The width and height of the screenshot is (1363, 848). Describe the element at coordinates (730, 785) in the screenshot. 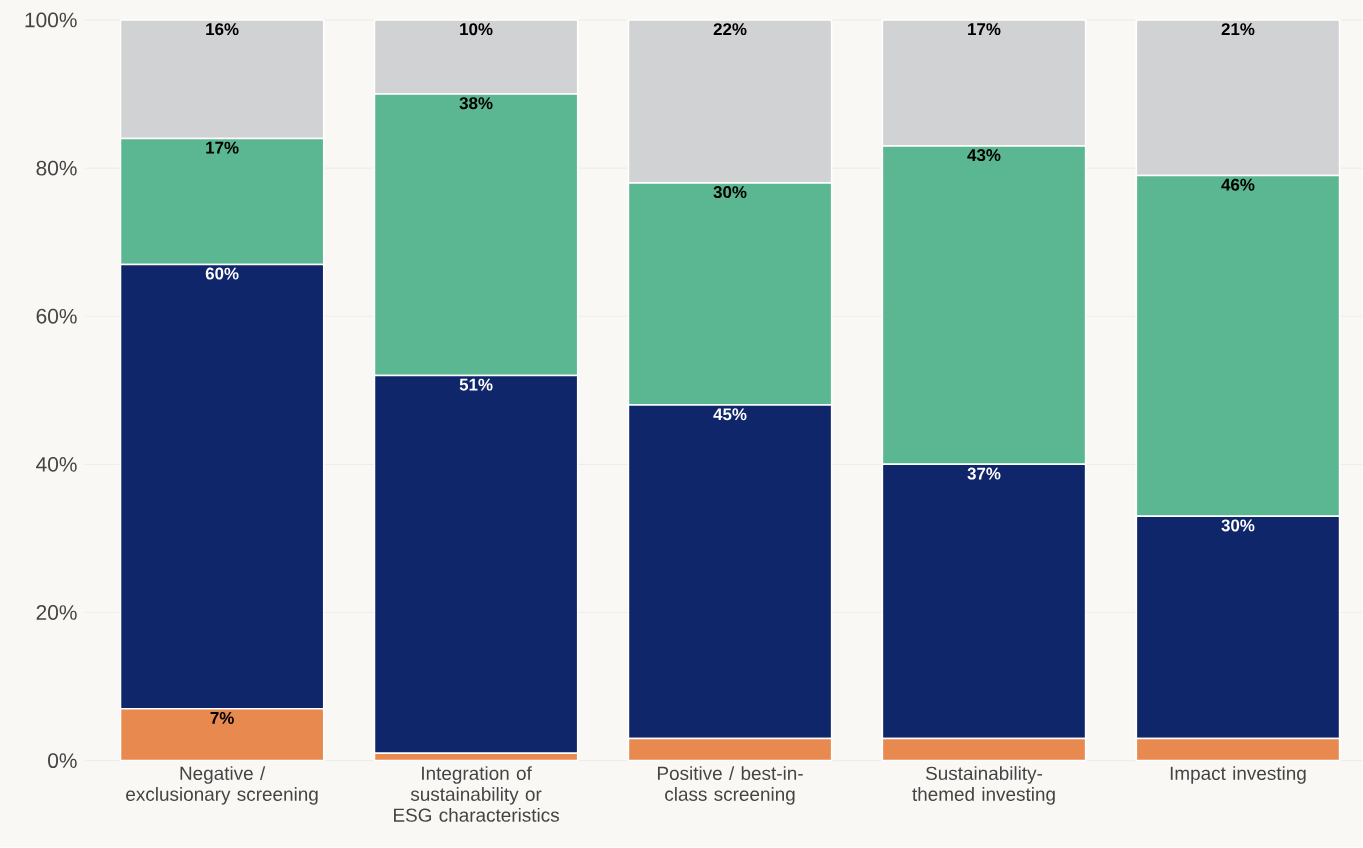

I see `x-tick-label: Positive / best-in-class screening` at that location.